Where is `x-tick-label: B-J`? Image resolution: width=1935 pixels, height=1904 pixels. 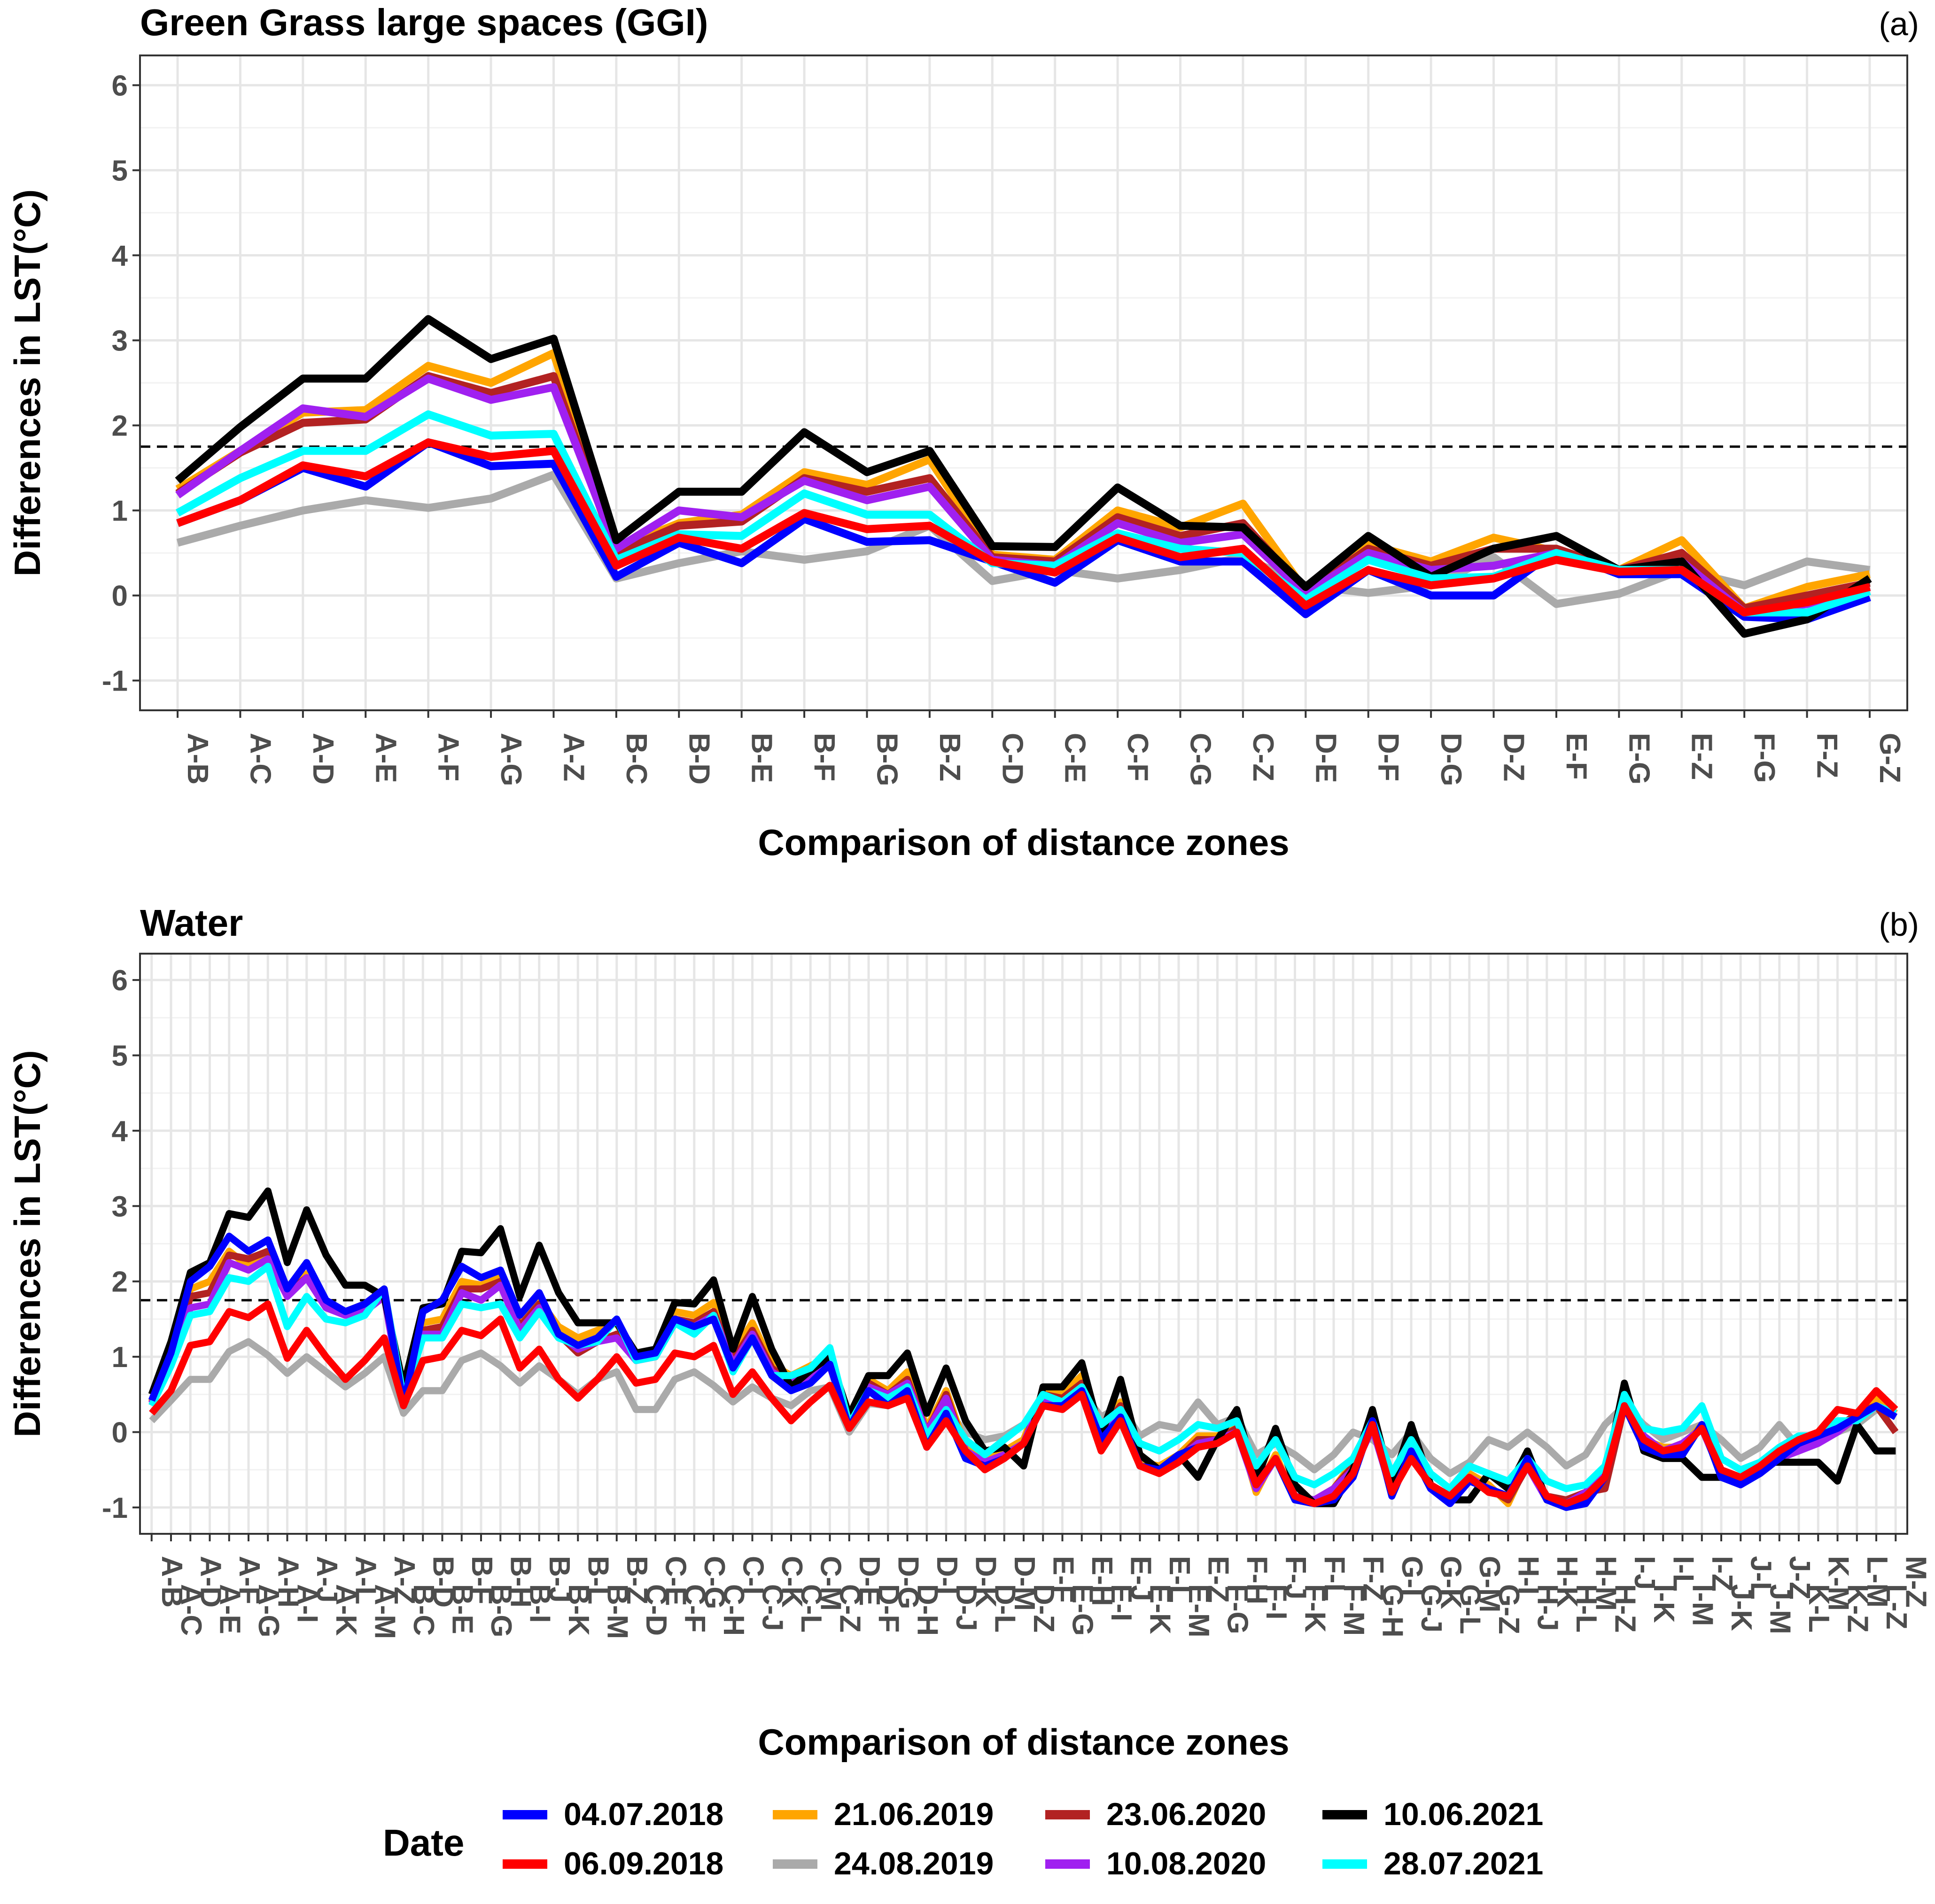 x-tick-label: B-J is located at coordinates (559, 1580).